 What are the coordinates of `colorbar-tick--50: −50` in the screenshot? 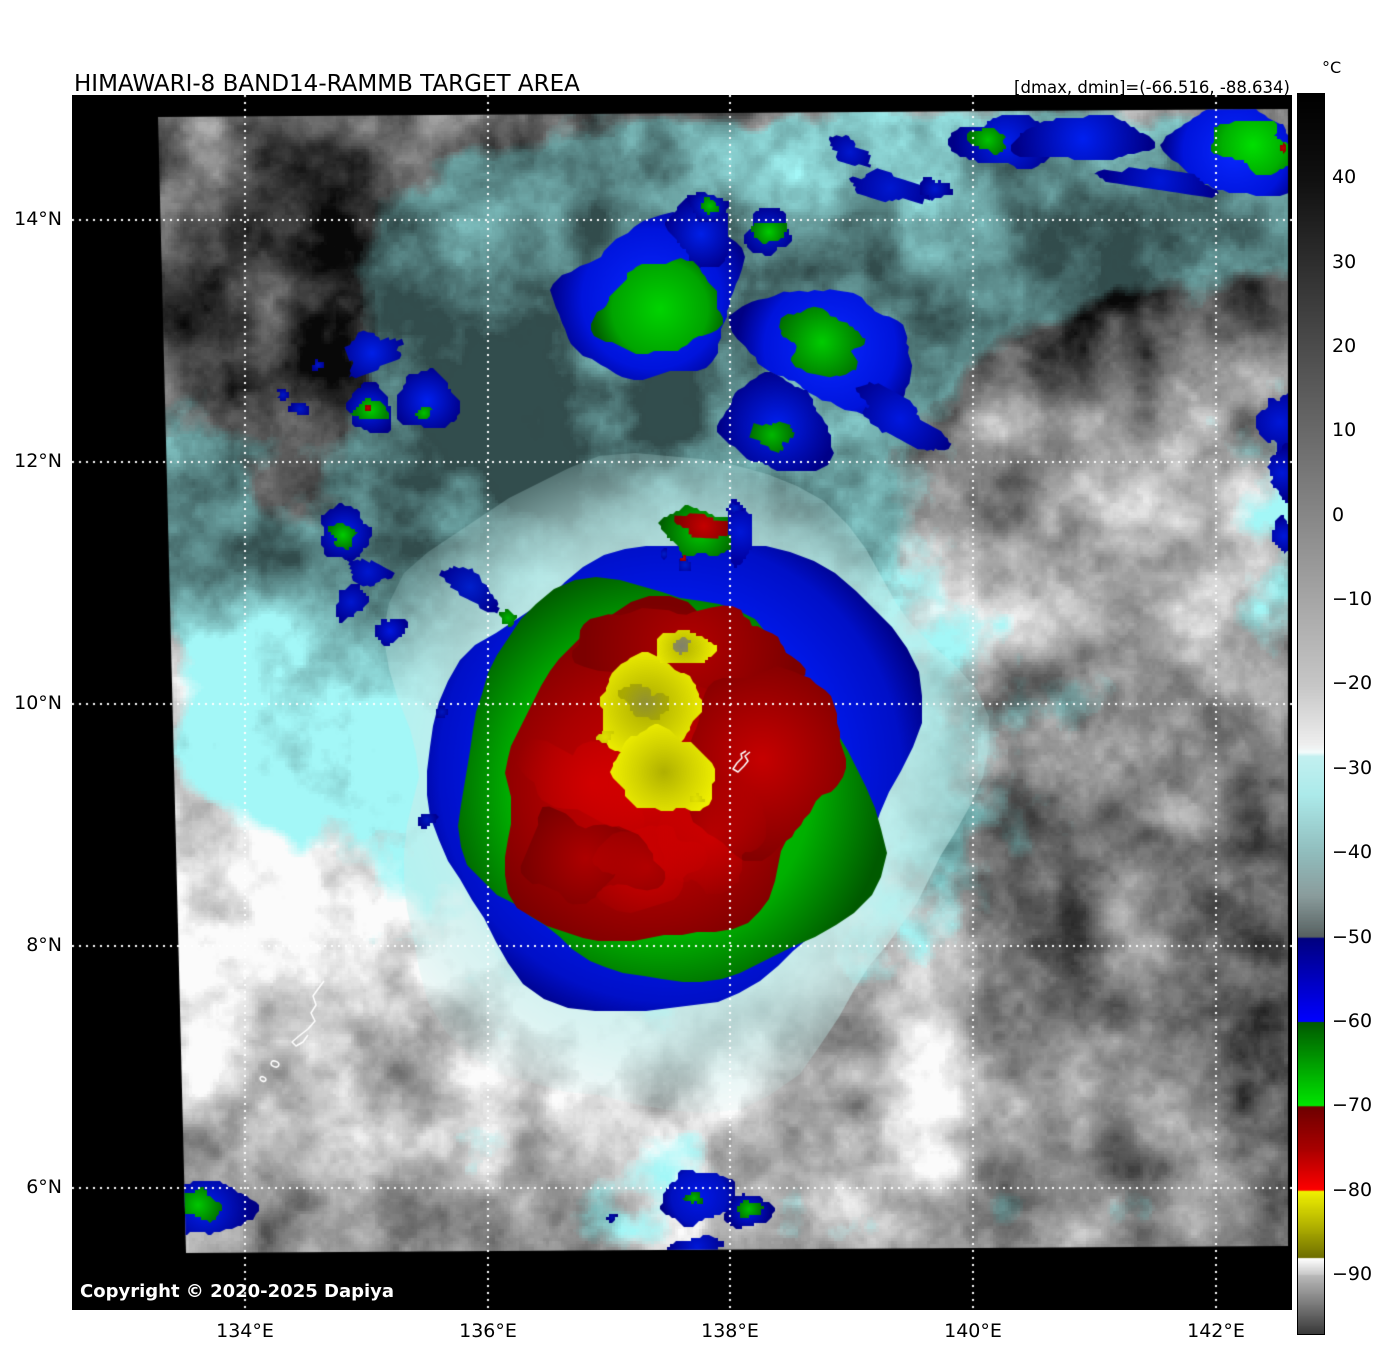 It's located at (1352, 936).